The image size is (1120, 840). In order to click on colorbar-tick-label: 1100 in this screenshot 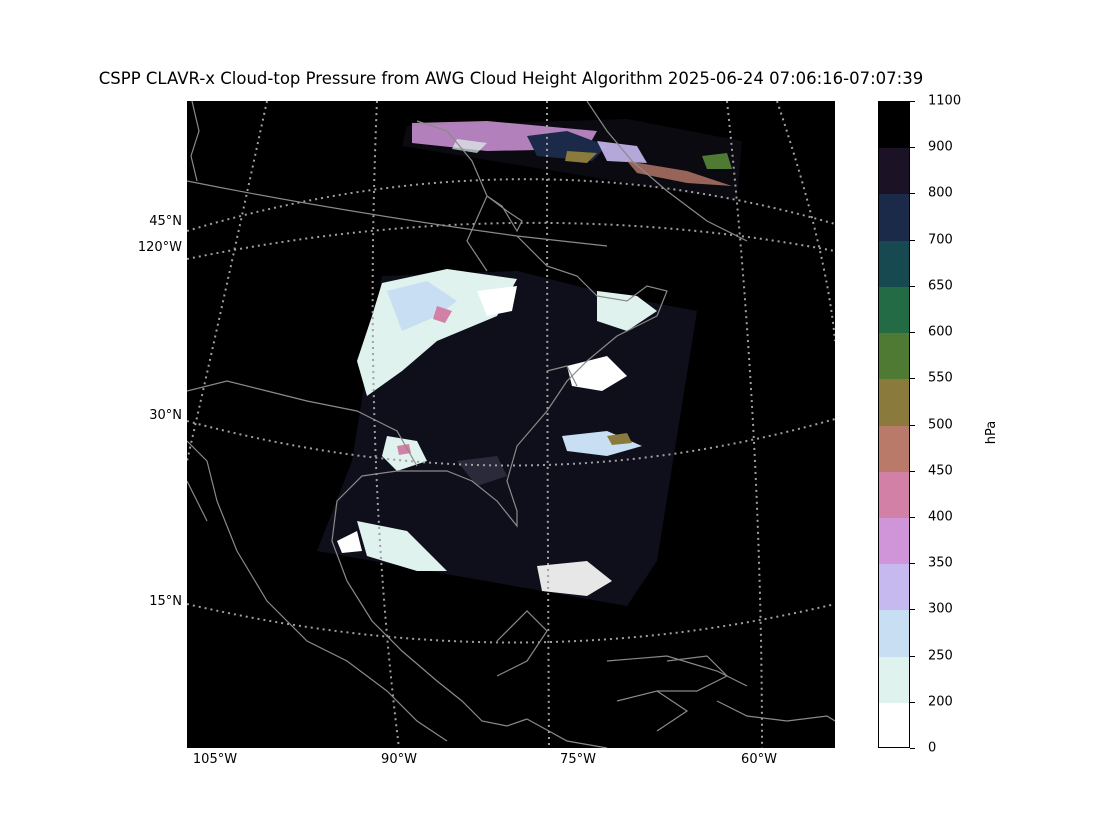, I will do `click(945, 101)`.